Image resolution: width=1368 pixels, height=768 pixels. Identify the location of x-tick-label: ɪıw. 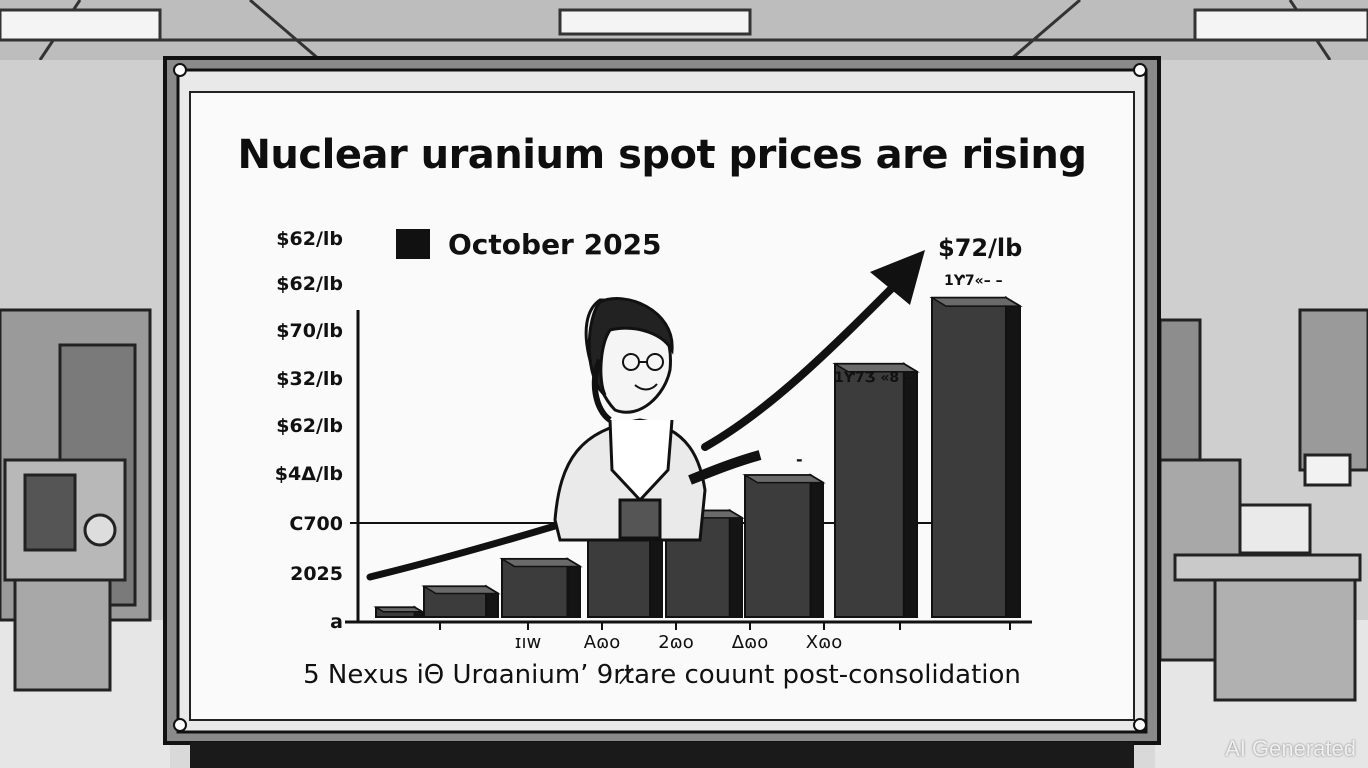
(528, 642).